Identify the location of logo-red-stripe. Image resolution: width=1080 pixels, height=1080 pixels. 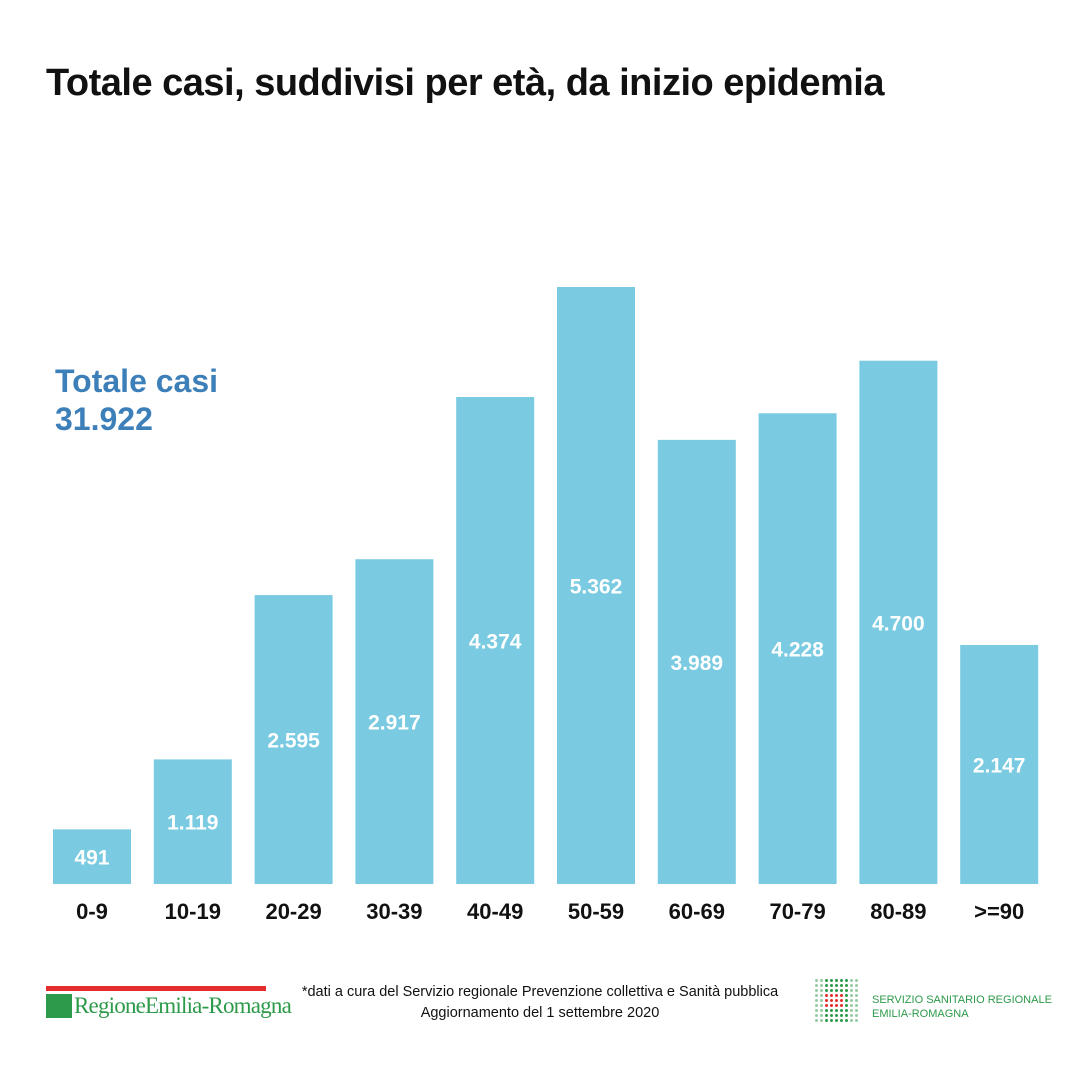
(156, 988).